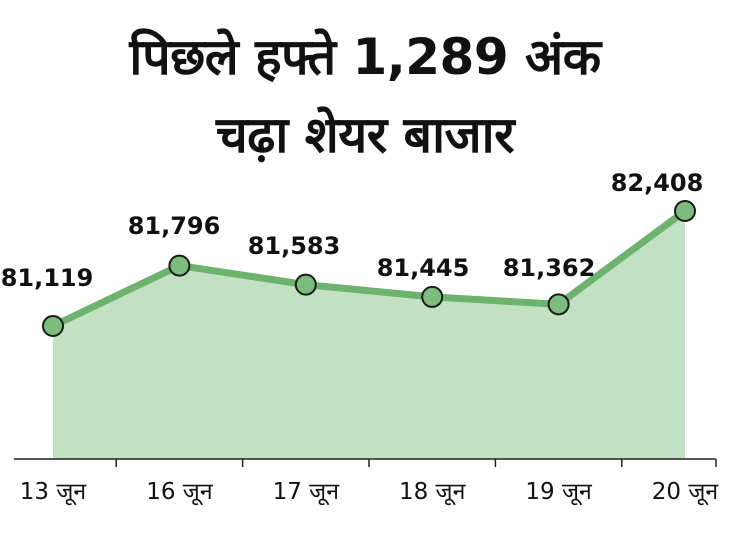 This screenshot has width=730, height=548. Describe the element at coordinates (47, 278) in the screenshot. I see `data-label: 81,119` at that location.